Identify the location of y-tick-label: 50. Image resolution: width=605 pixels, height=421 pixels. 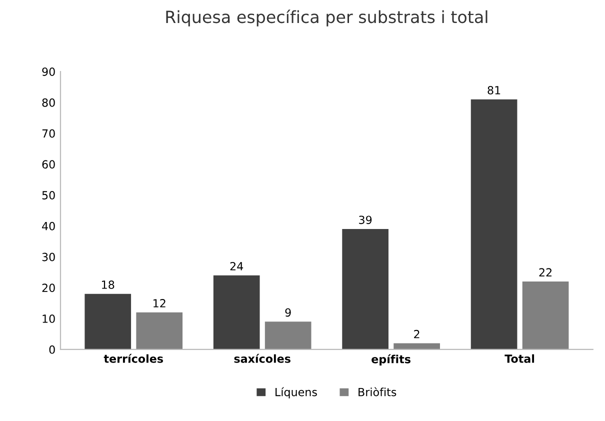
(48, 195).